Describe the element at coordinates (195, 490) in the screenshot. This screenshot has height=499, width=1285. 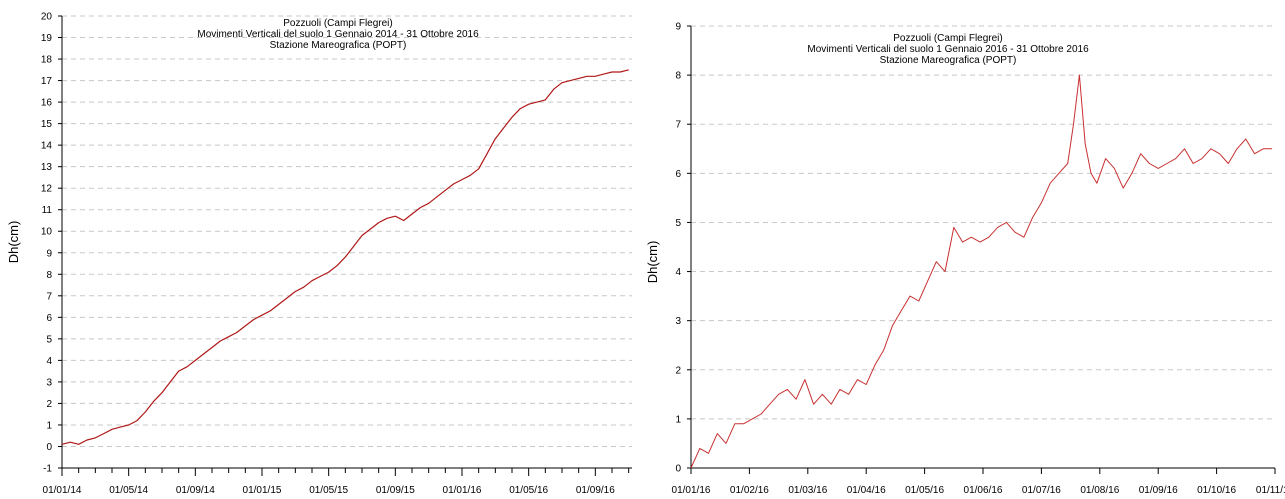
I see `x-tick-label: 01/09/14` at that location.